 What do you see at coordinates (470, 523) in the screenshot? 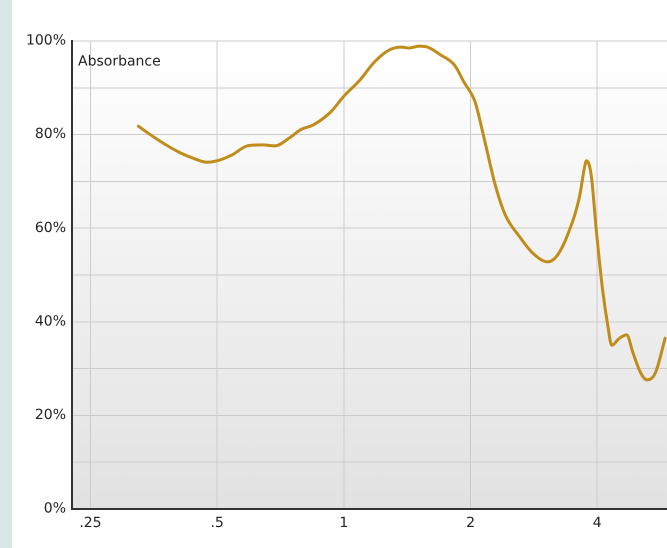
I see `x-tick-label: 2` at bounding box center [470, 523].